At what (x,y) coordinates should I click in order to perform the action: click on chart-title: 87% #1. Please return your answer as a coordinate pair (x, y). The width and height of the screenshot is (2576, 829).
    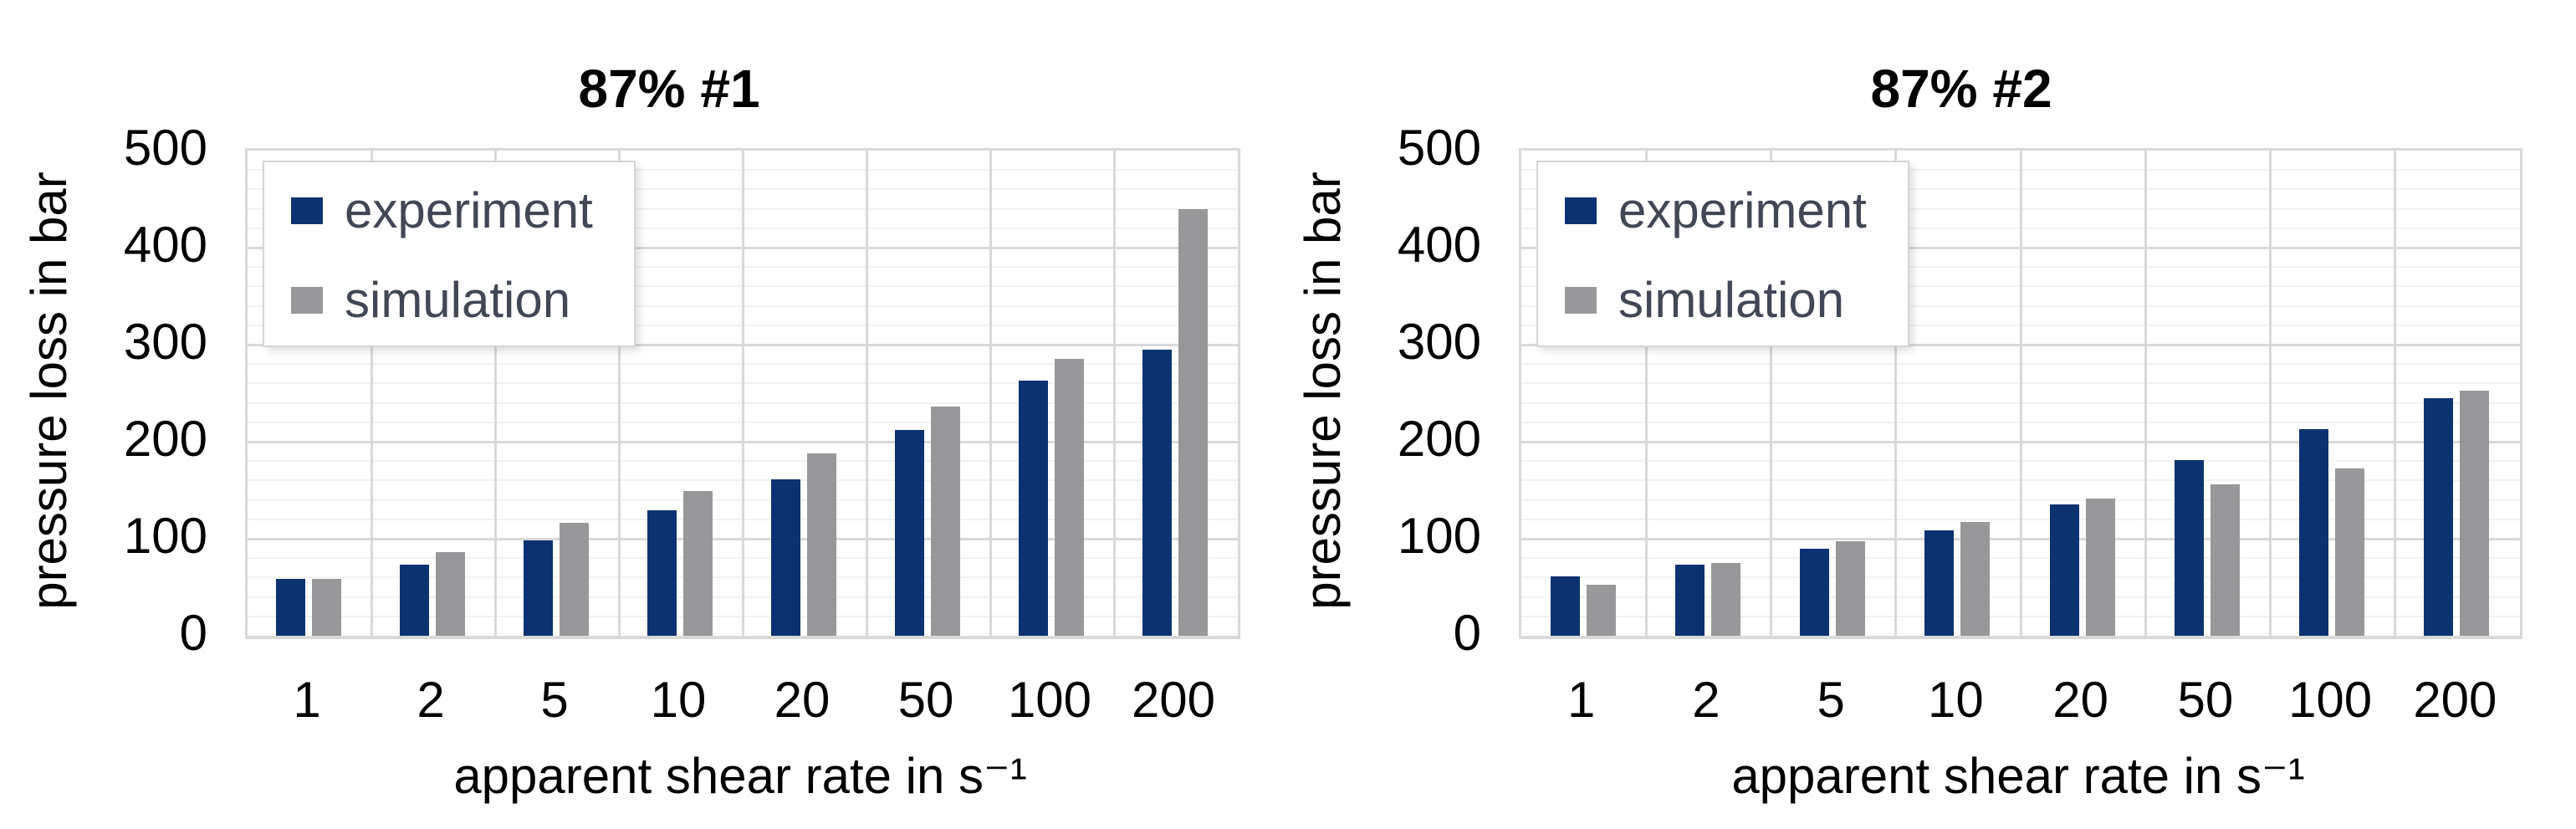
    Looking at the image, I should click on (669, 89).